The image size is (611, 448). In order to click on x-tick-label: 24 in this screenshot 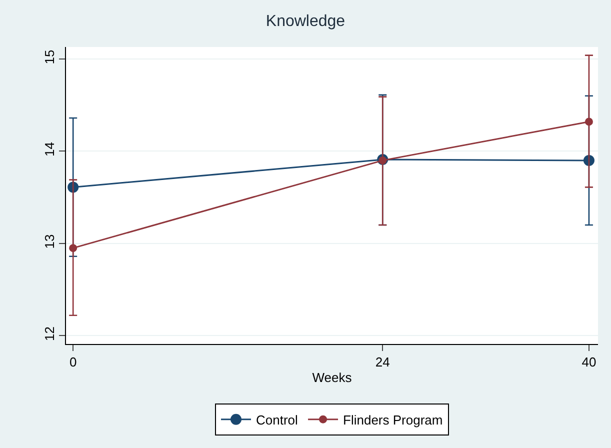, I will do `click(382, 362)`.